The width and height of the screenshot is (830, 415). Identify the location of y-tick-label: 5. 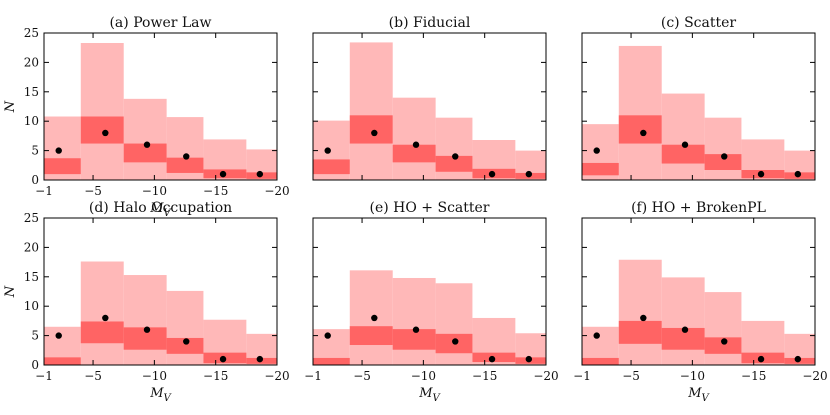
(35, 151).